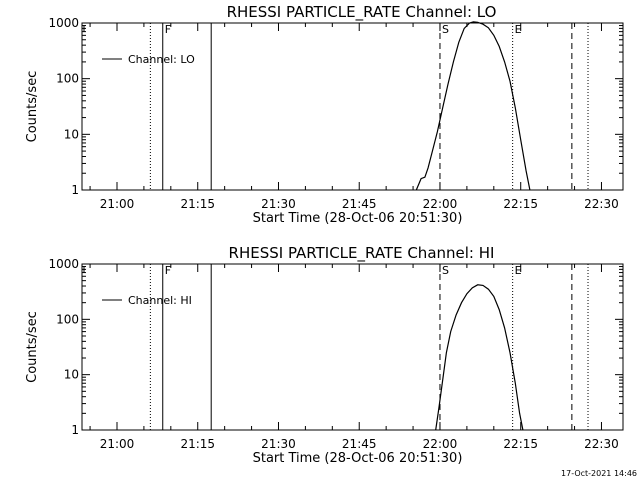  Describe the element at coordinates (362, 253) in the screenshot. I see `chart-title-1: RHESSI PARTICLE_RATE Channel: HI` at that location.